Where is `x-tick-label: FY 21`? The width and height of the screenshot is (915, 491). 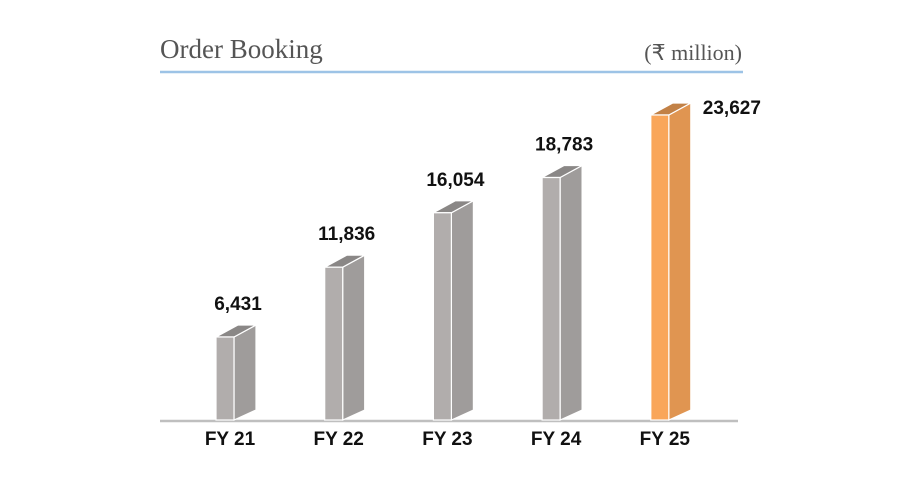 x-tick-label: FY 21 is located at coordinates (230, 439).